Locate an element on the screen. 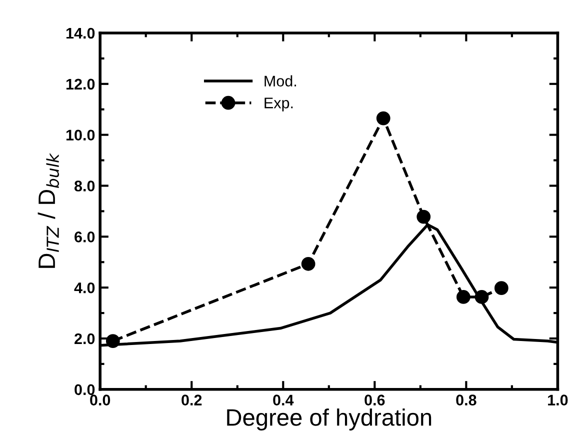 This screenshot has height=440, width=572. y-tick-label: 8.0 is located at coordinates (84, 186).